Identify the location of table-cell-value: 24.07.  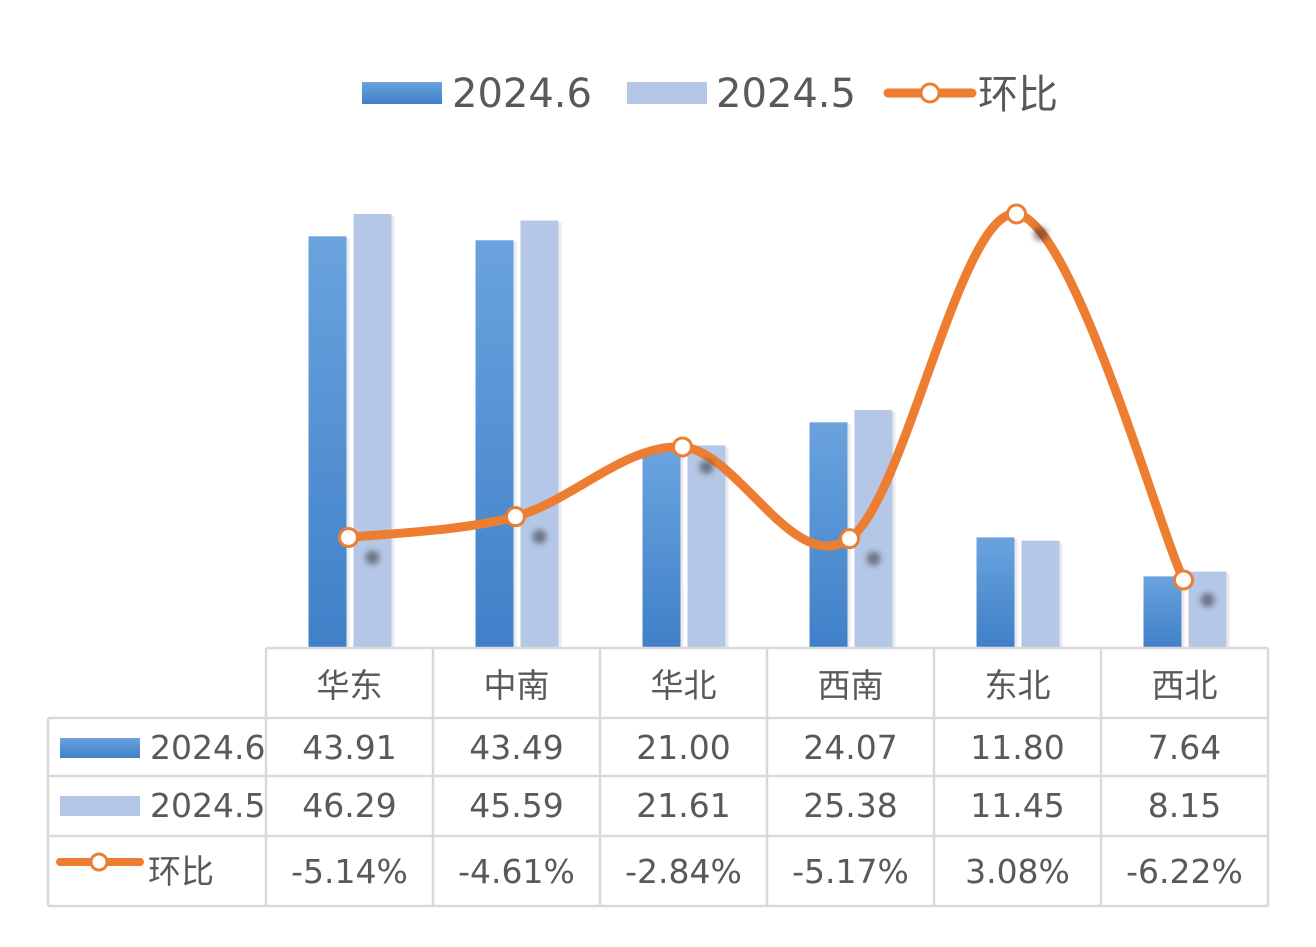
(850, 747).